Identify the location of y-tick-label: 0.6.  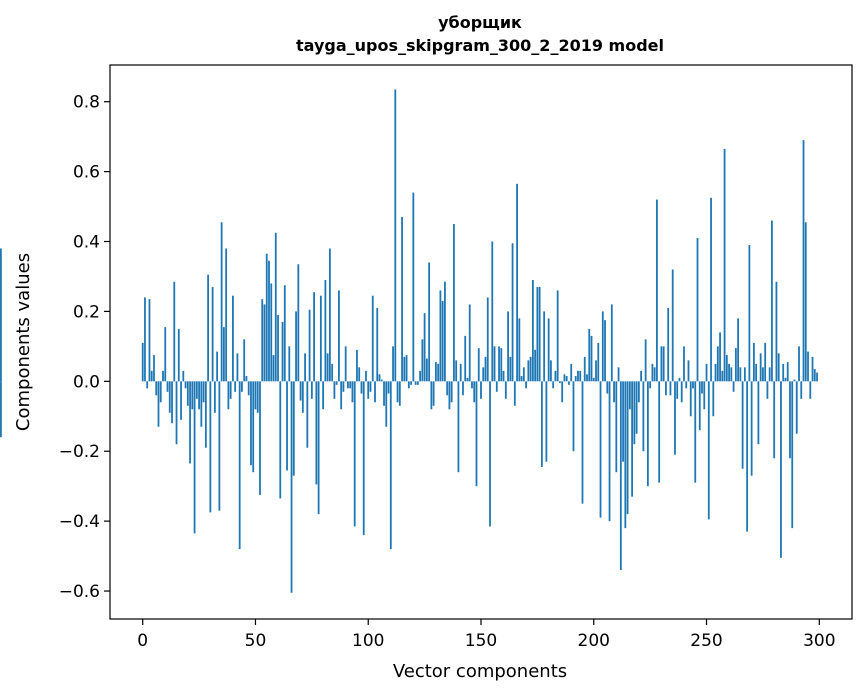
(86, 173).